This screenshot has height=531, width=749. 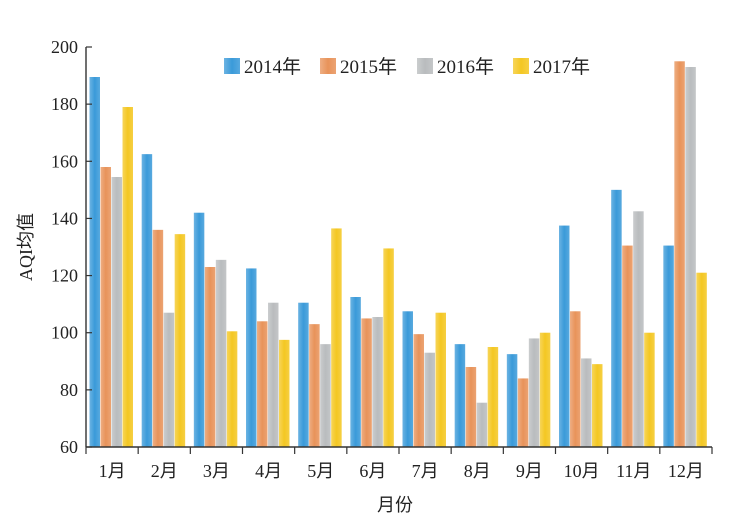 What do you see at coordinates (368, 67) in the screenshot?
I see `legend-label-2015年: 2015年` at bounding box center [368, 67].